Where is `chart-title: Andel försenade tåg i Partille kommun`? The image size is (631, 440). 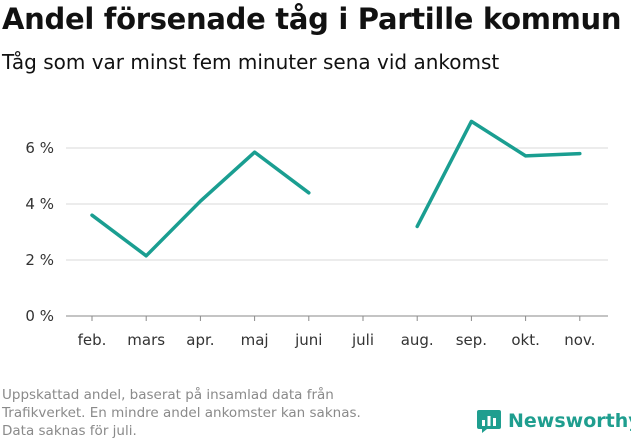 chart-title: Andel försenade tåg i Partille kommun is located at coordinates (312, 19).